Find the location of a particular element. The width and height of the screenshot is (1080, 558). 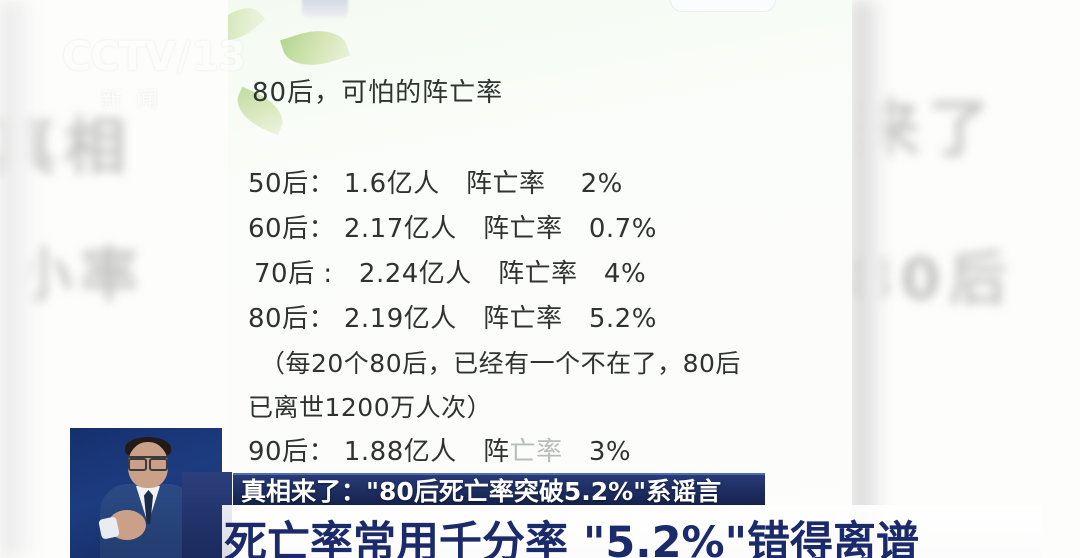

cctv13-logo: CCTV/13 新闻 is located at coordinates (154, 76).